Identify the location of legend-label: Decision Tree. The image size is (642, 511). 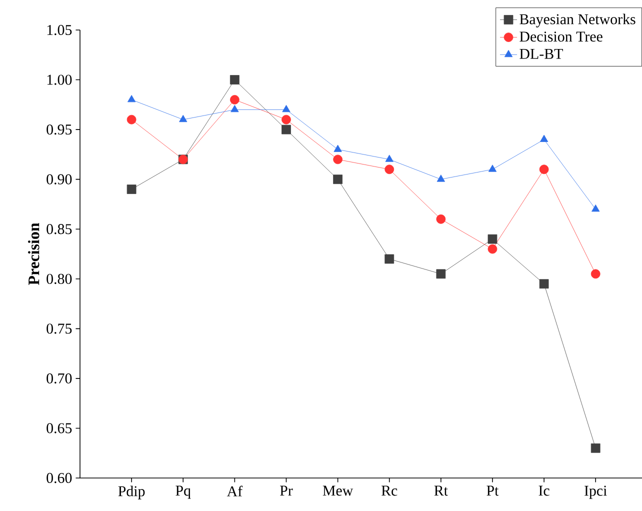
(561, 37).